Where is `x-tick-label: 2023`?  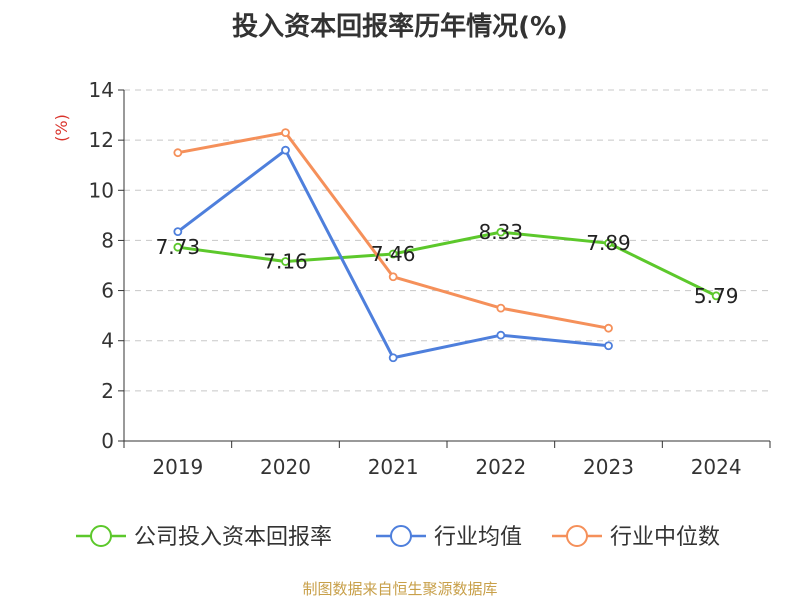 x-tick-label: 2023 is located at coordinates (608, 467).